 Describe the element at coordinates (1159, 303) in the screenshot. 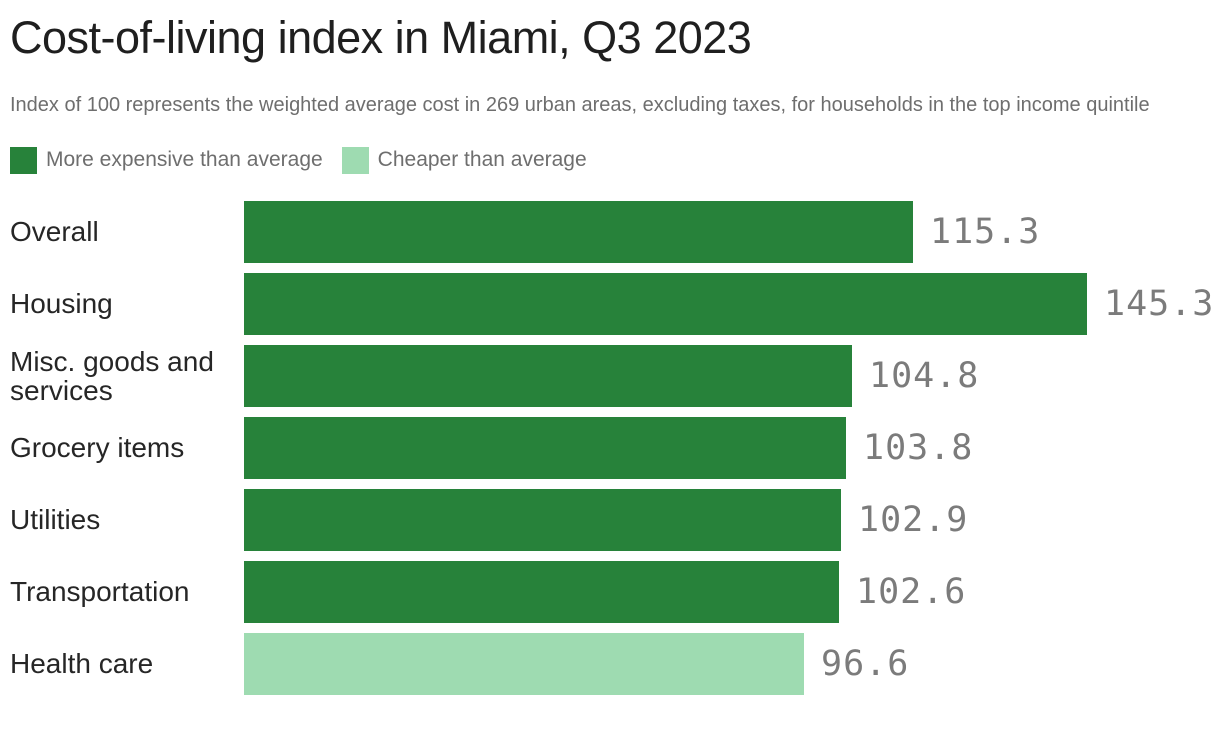

I see `value-label: 145.3` at that location.